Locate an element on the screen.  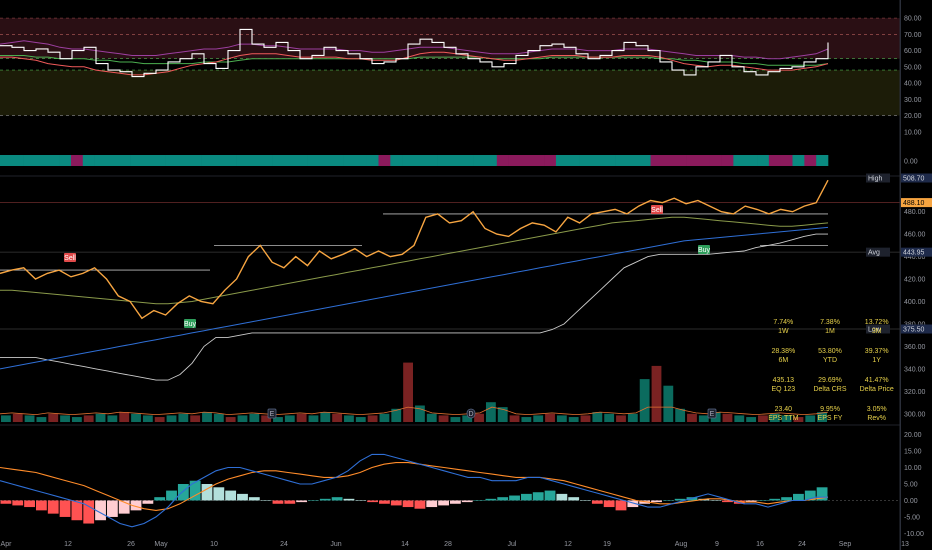
stats-row: 7.74% 1W 7.38% 1M 13.72% 3M is located at coordinates (830, 327).